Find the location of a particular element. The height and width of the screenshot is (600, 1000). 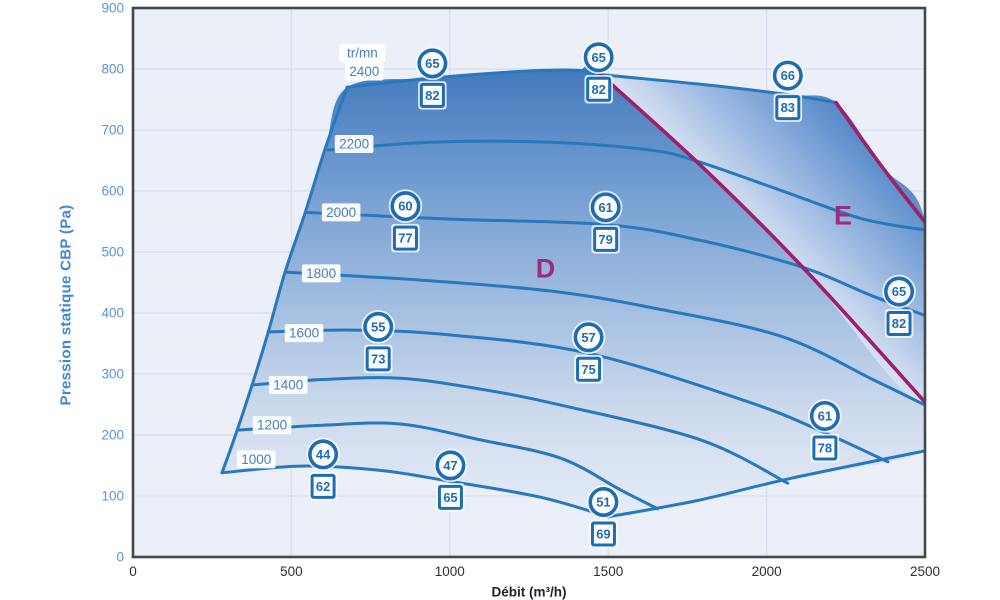

marker-circle-value: 55 is located at coordinates (378, 326).